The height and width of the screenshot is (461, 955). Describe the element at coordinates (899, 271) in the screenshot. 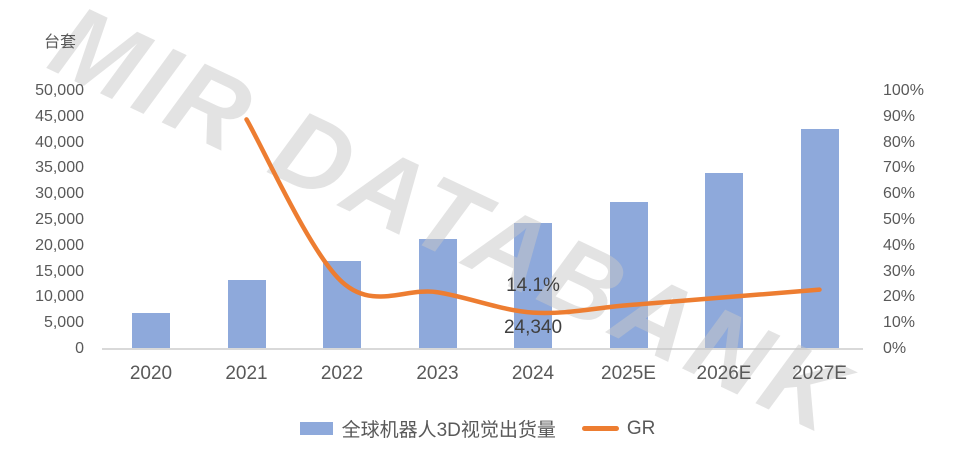

I see `right-tick-30: 30%` at that location.